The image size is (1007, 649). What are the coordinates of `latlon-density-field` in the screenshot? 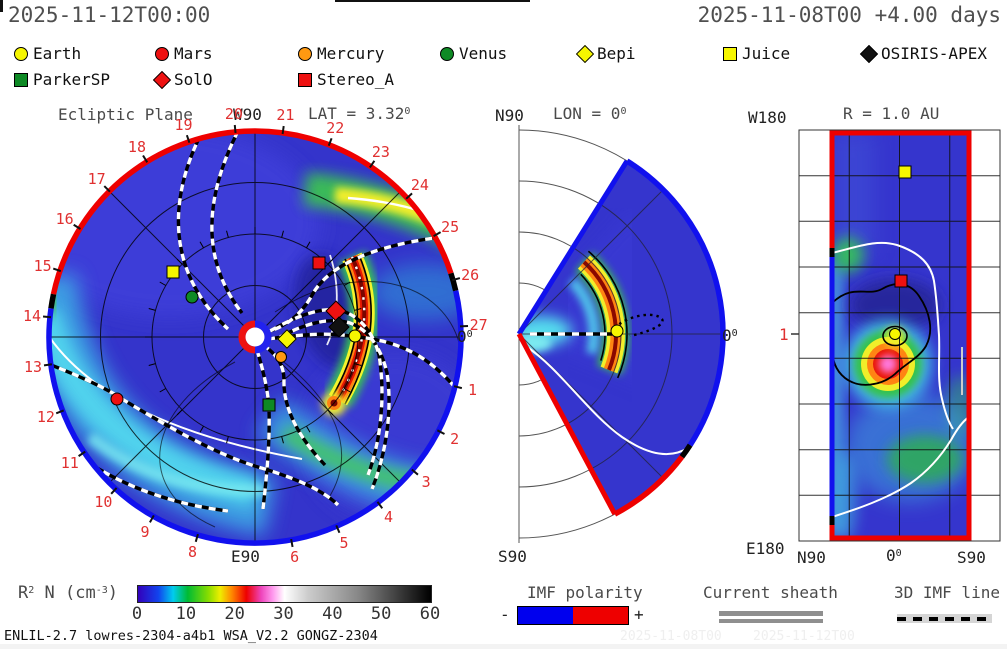 It's located at (900, 335).